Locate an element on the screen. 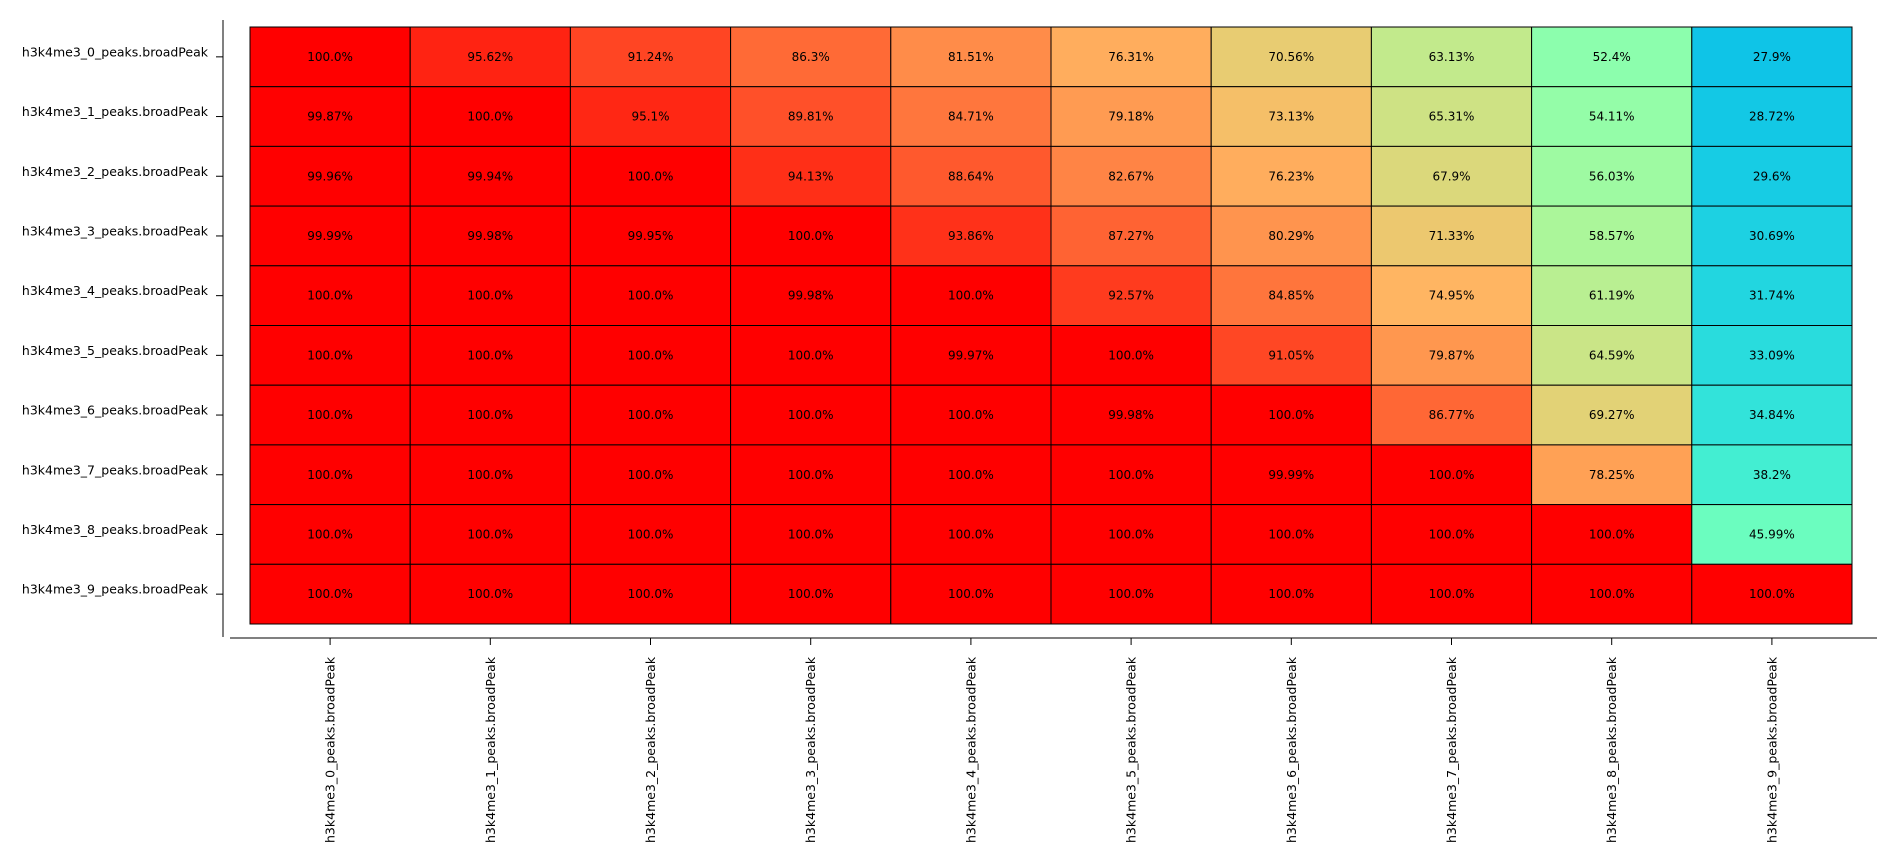 The width and height of the screenshot is (1892, 860). cell-value-label: 91.05% is located at coordinates (1291, 355).